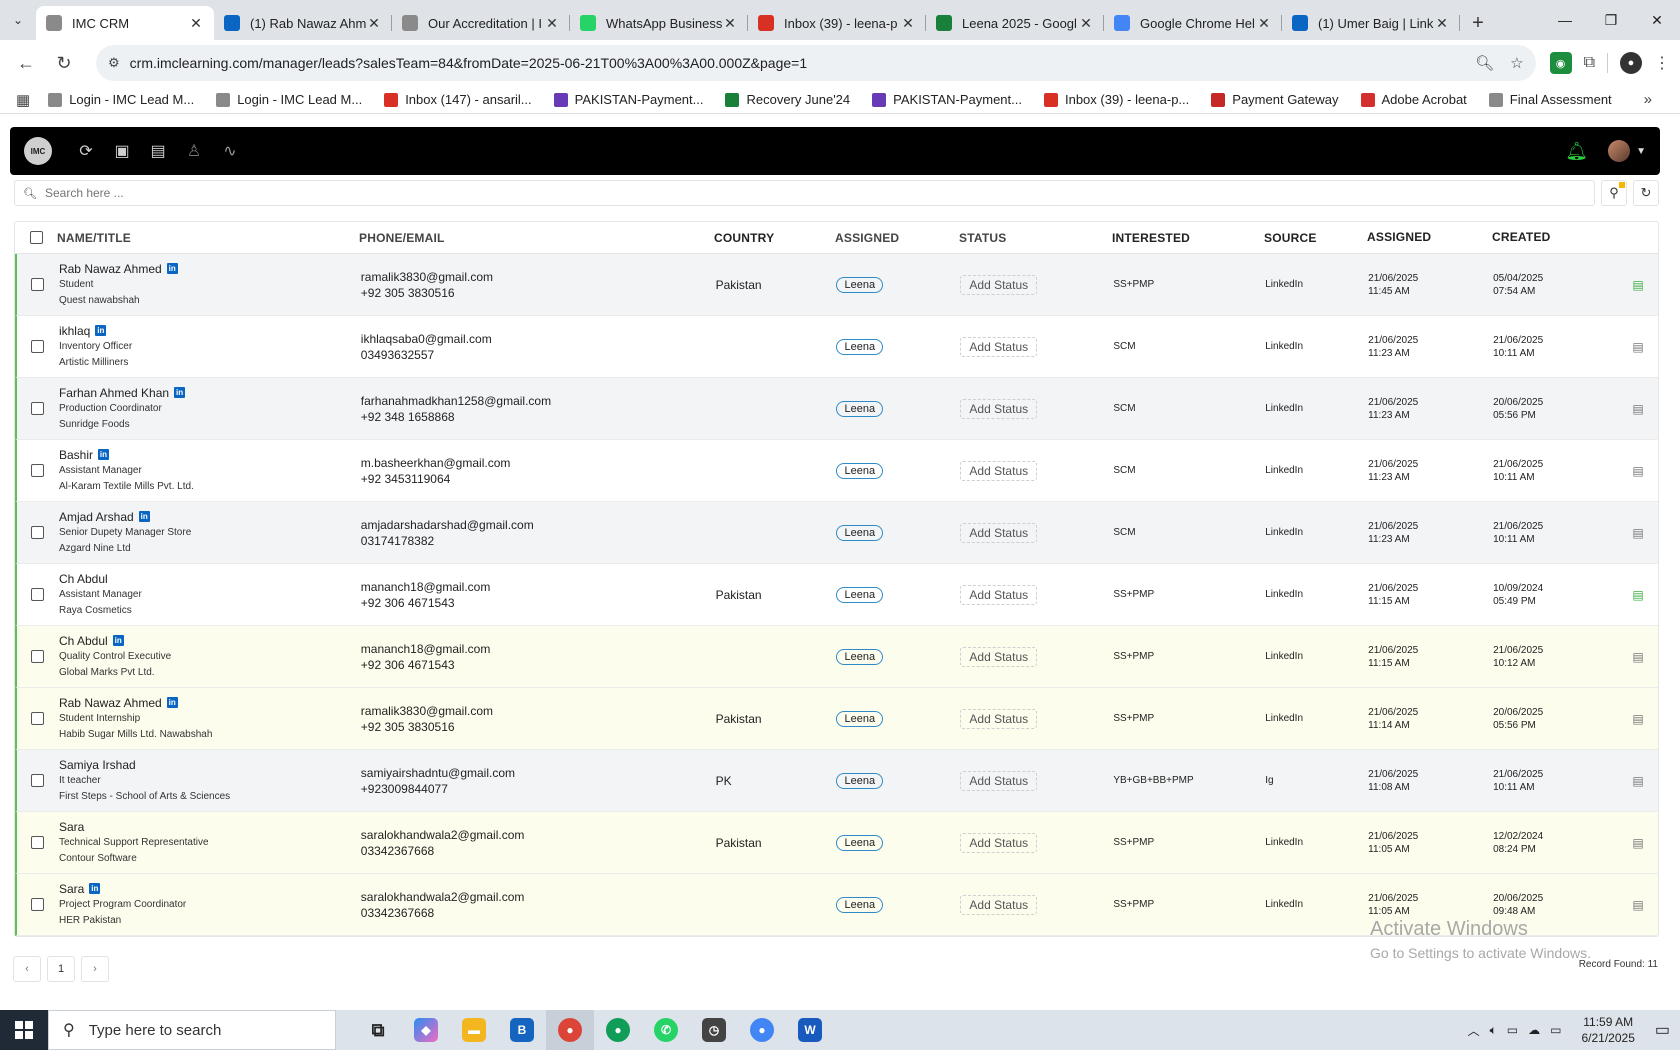  I want to click on activity-icon: ∿, so click(230, 151).